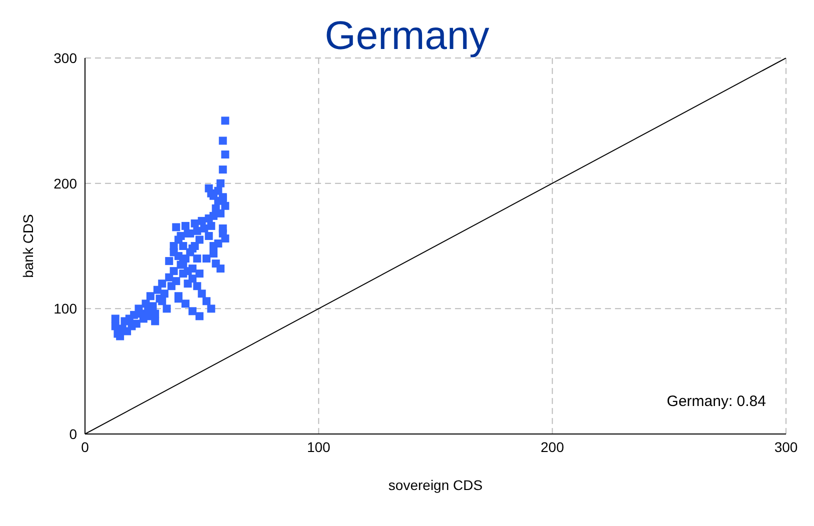  Describe the element at coordinates (85, 446) in the screenshot. I see `x-tick-label: 0` at that location.